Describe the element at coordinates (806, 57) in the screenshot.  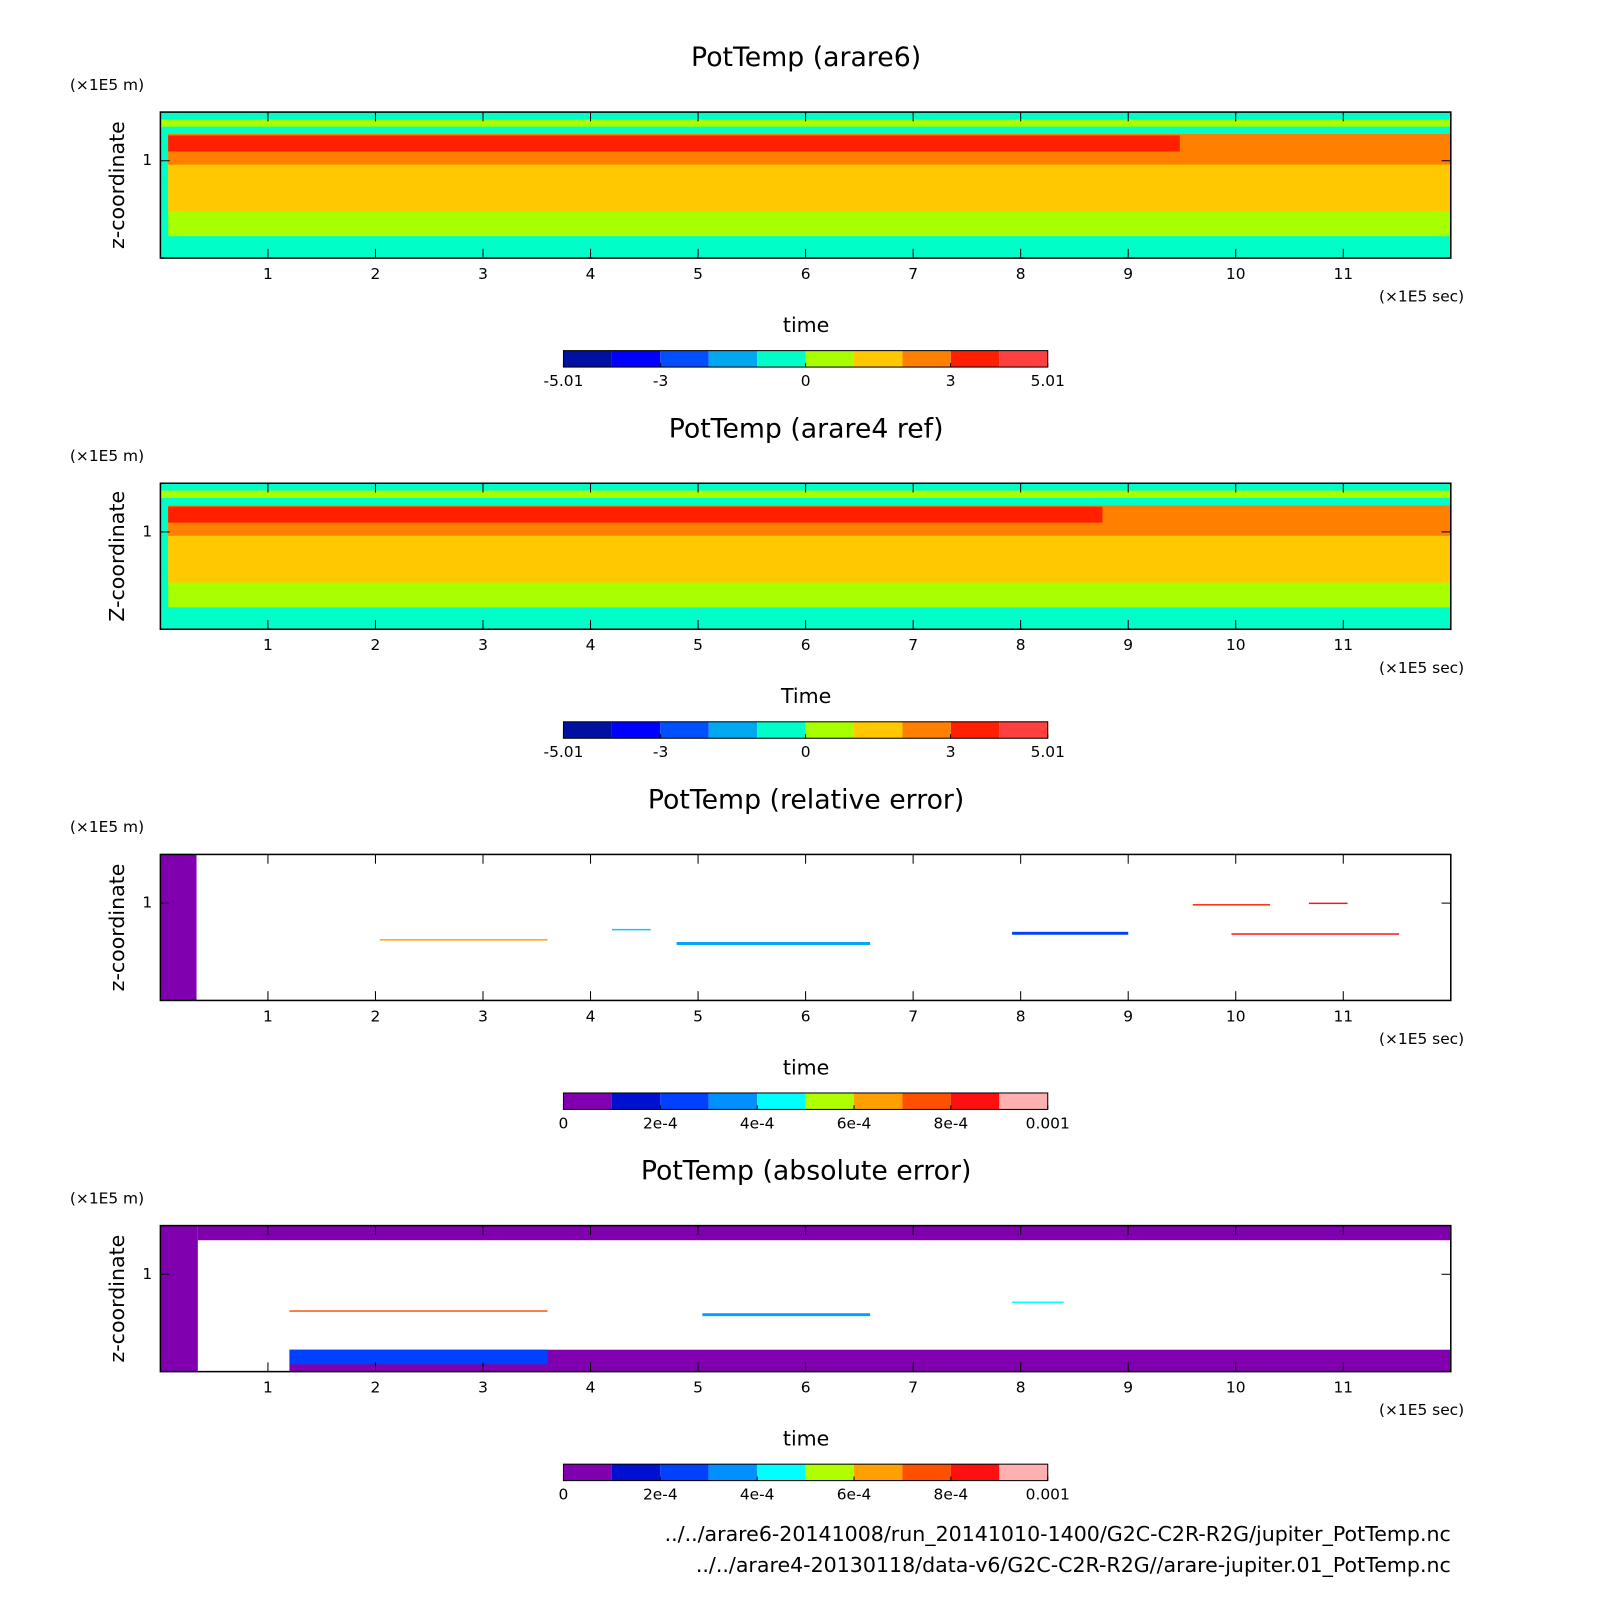
I see `panel-title: PotTemp (arare6)` at that location.